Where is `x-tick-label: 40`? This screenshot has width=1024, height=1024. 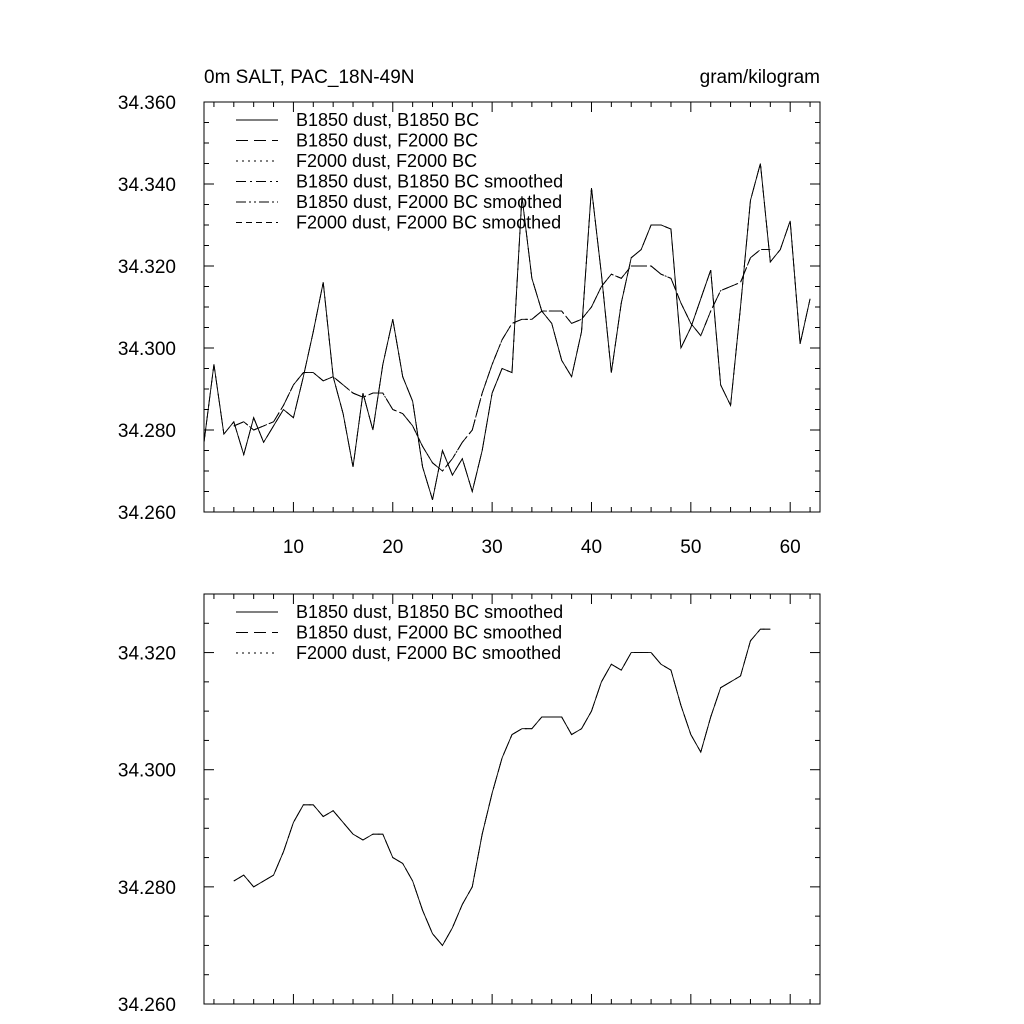 x-tick-label: 40 is located at coordinates (591, 547).